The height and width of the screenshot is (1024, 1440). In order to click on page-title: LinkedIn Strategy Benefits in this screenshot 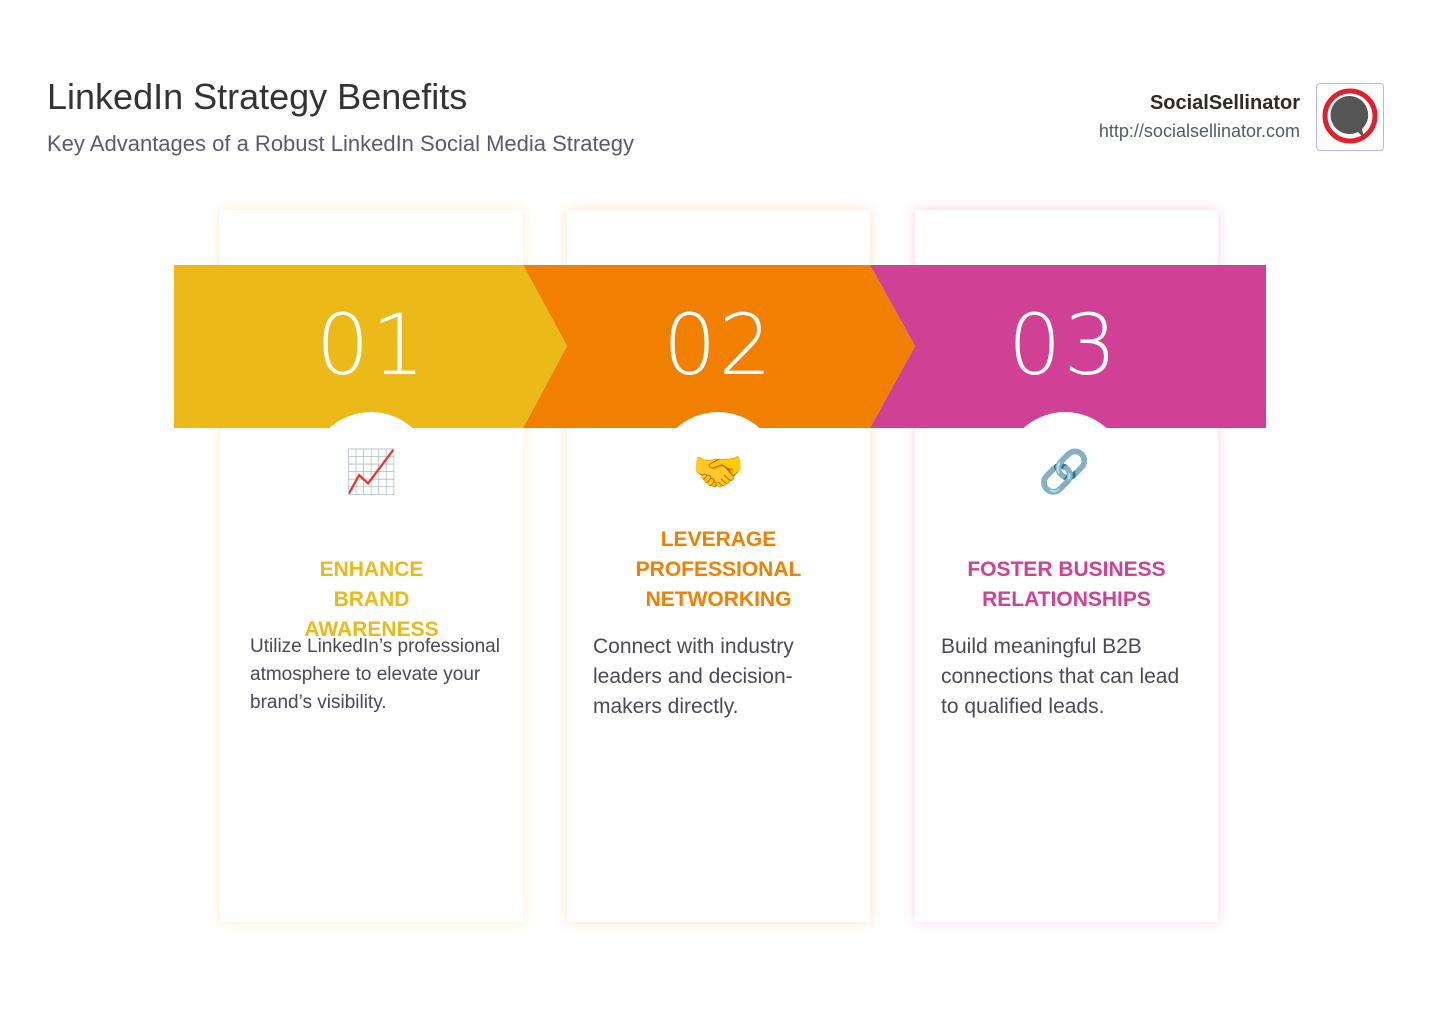, I will do `click(257, 96)`.